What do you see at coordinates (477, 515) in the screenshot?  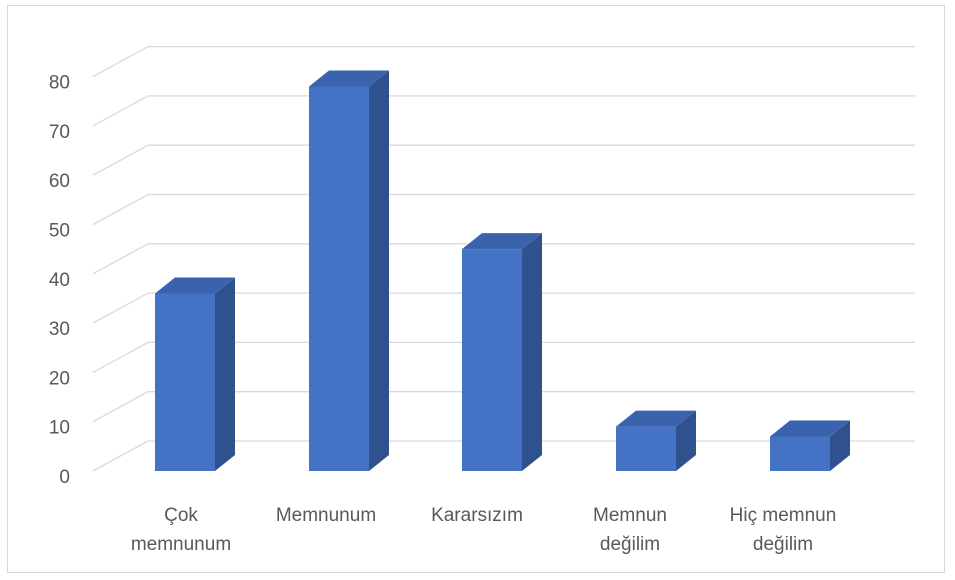 I see `x-category-label: Kararsızım` at bounding box center [477, 515].